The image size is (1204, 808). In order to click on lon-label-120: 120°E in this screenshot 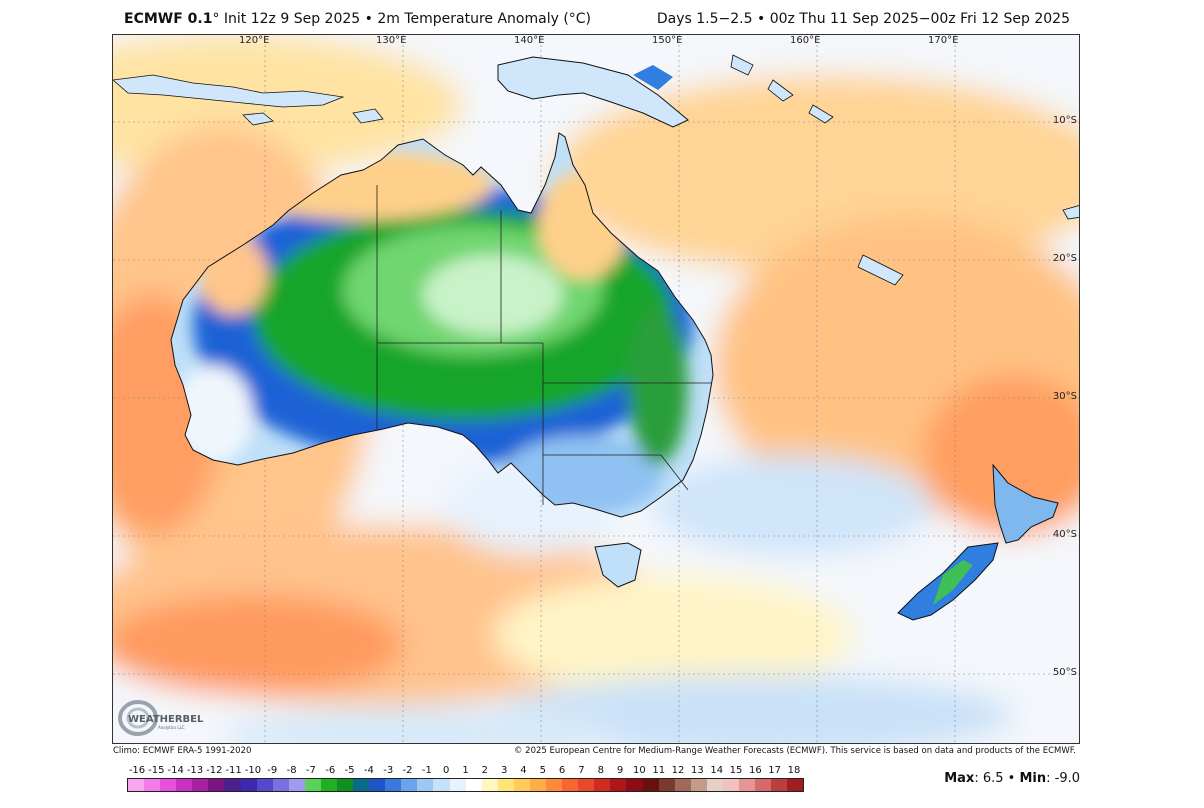, I will do `click(254, 40)`.